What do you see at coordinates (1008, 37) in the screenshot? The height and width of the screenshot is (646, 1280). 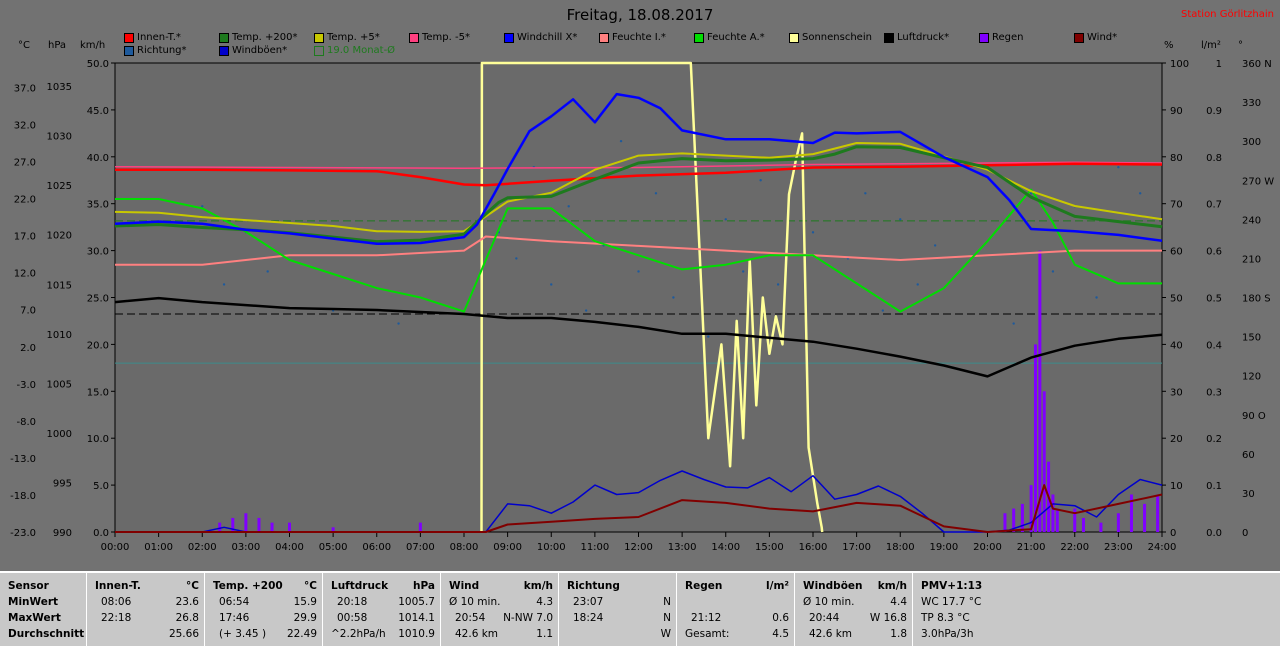 I see `legend-label: Regen` at bounding box center [1008, 37].